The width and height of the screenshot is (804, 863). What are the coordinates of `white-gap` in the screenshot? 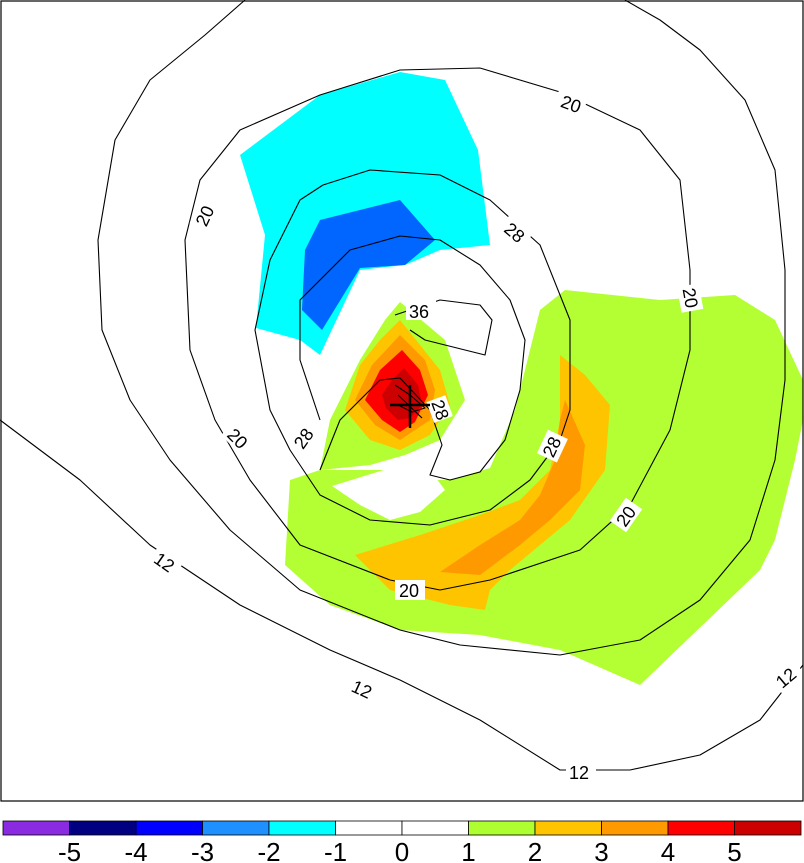 It's located at (388, 492).